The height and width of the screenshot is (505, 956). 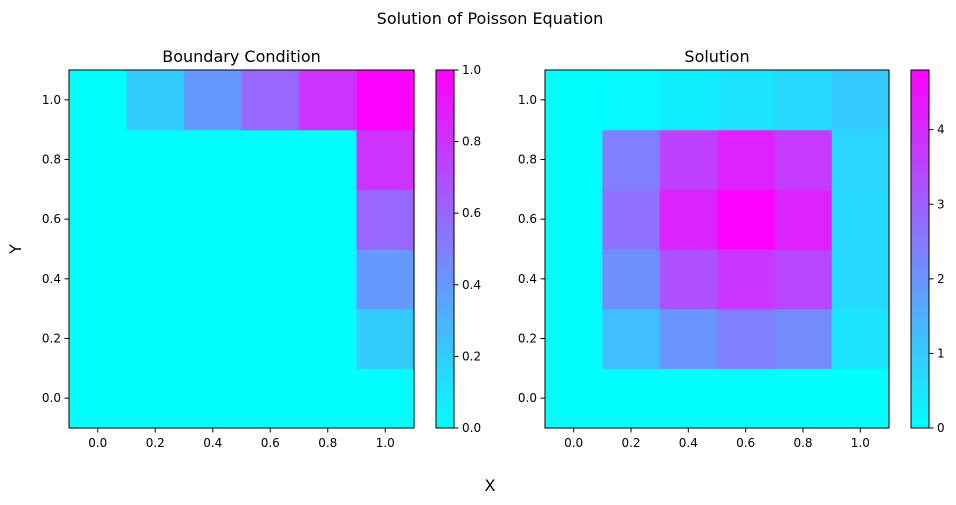 What do you see at coordinates (941, 353) in the screenshot?
I see `colorbar-tick-label: 1` at bounding box center [941, 353].